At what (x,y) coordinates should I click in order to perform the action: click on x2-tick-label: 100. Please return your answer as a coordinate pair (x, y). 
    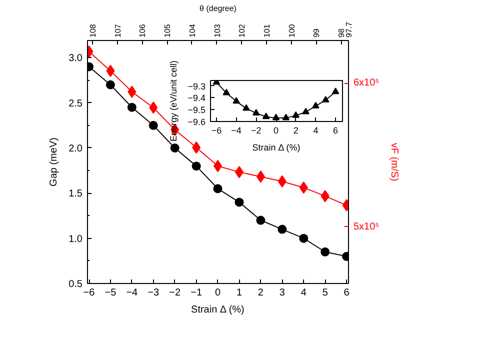
    Looking at the image, I should click on (291, 31).